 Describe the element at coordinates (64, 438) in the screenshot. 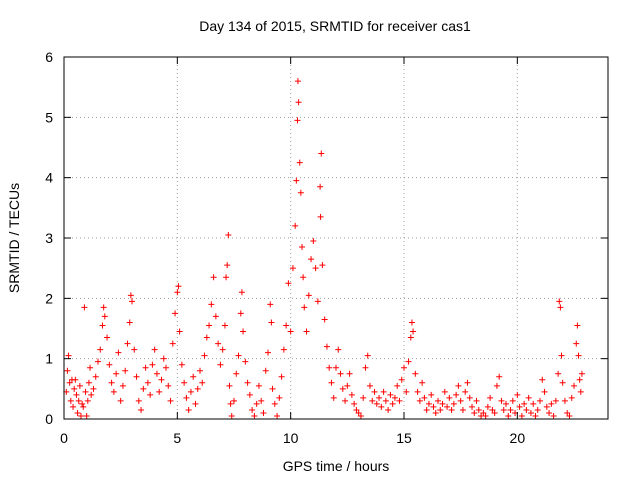

I see `x-tick-label: 0` at that location.